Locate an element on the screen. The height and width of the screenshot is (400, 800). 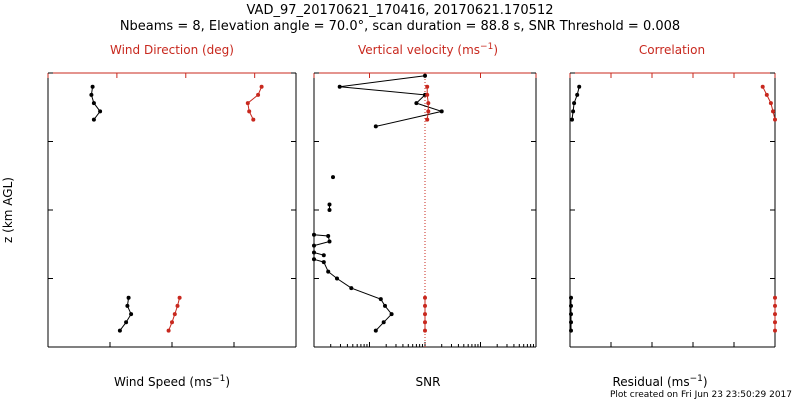
plot-created-footer: Plot created on Fri Jun 23 23:50:29 2017 is located at coordinates (701, 395).